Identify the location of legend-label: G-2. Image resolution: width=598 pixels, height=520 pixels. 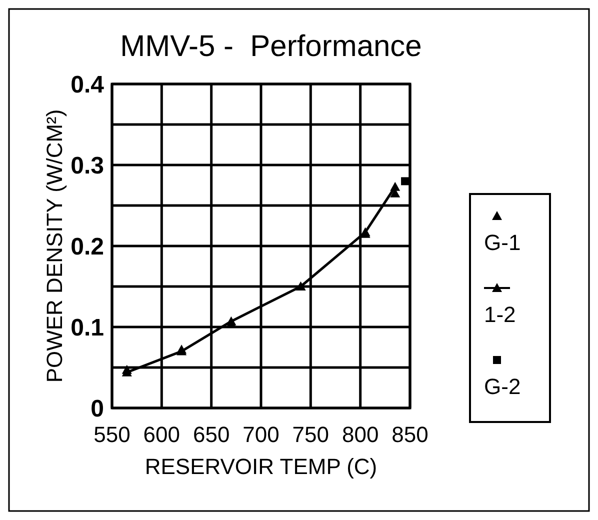
(502, 386).